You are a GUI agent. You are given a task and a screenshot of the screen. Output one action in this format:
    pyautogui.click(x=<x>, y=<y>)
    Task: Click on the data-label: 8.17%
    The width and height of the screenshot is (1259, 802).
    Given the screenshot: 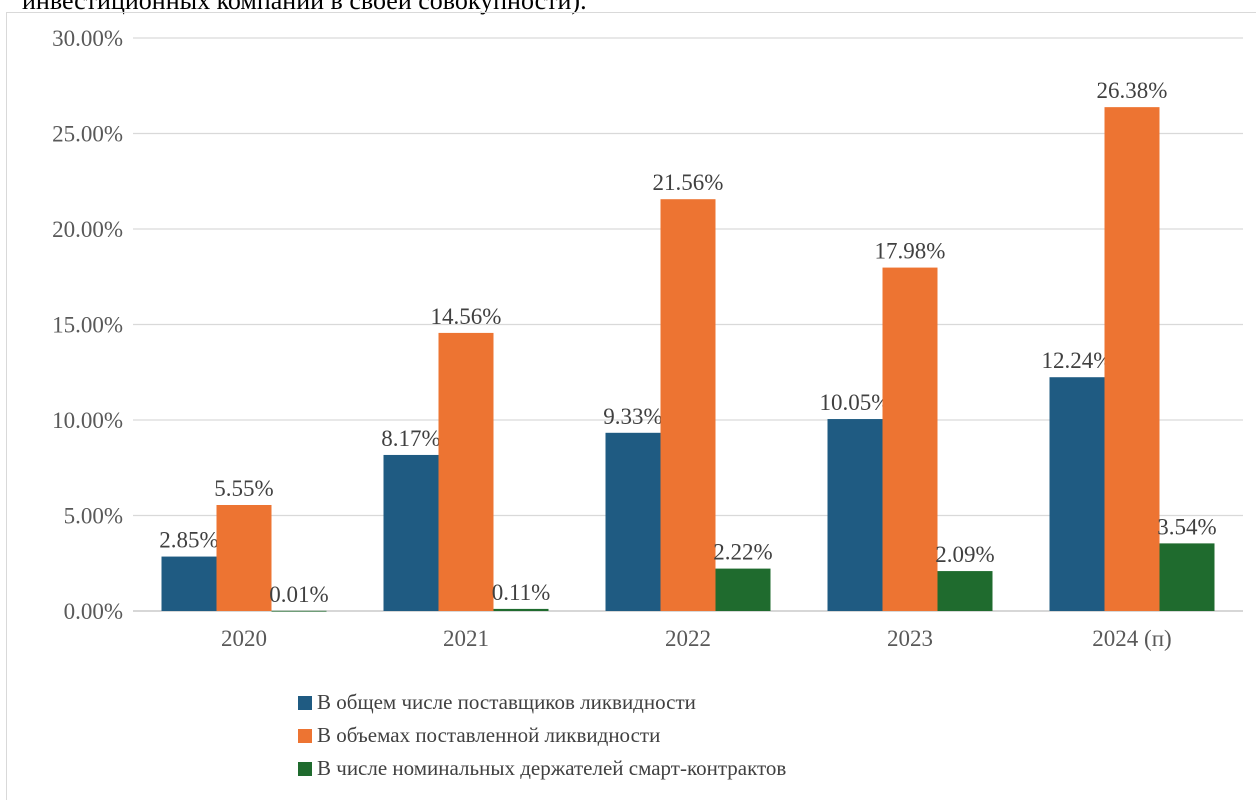 What is the action you would take?
    pyautogui.click(x=410, y=438)
    